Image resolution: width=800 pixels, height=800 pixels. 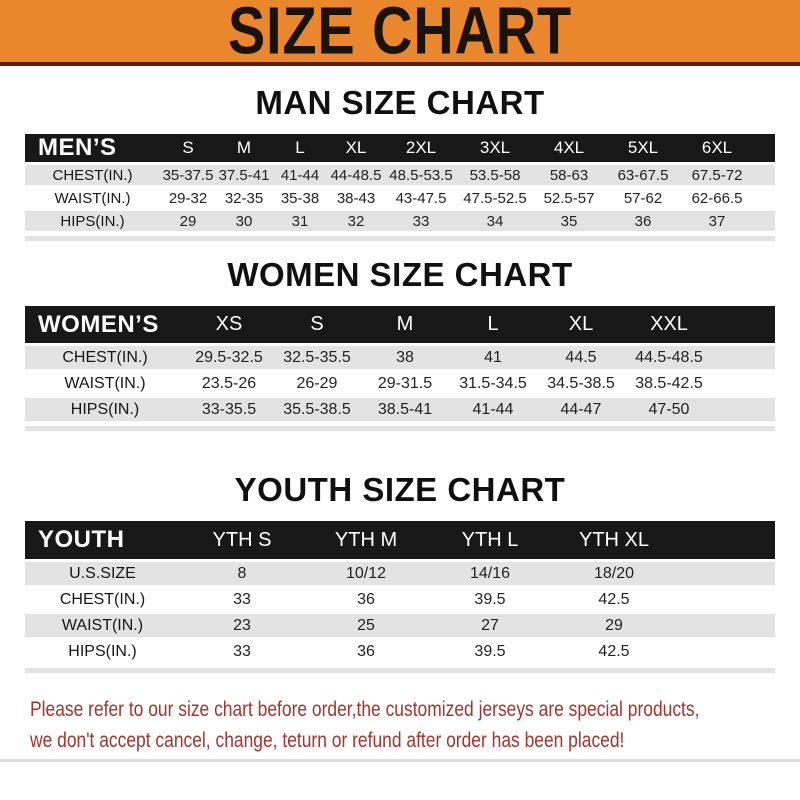 What do you see at coordinates (400, 489) in the screenshot?
I see `youth-section-heading: YOUTH SIZE CHART` at bounding box center [400, 489].